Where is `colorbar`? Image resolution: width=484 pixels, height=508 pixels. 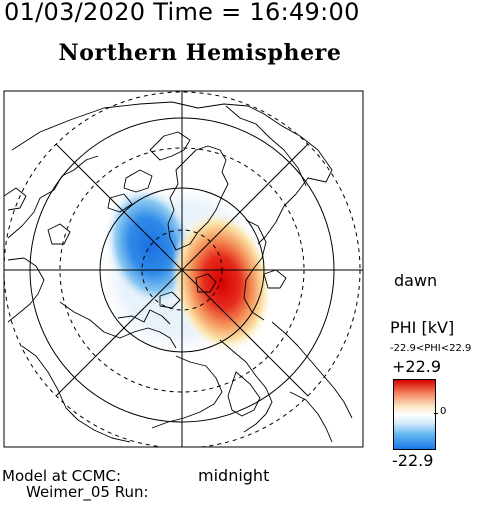 colorbar is located at coordinates (414, 414).